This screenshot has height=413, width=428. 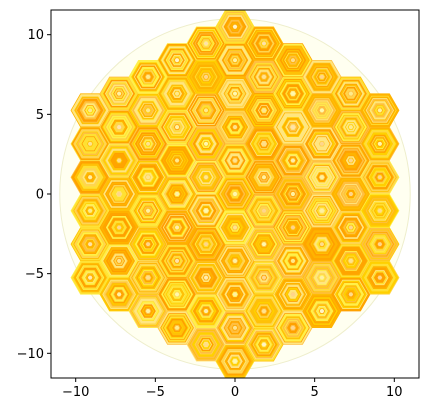 What do you see at coordinates (40, 195) in the screenshot?
I see `y-tick-label: 0` at bounding box center [40, 195].